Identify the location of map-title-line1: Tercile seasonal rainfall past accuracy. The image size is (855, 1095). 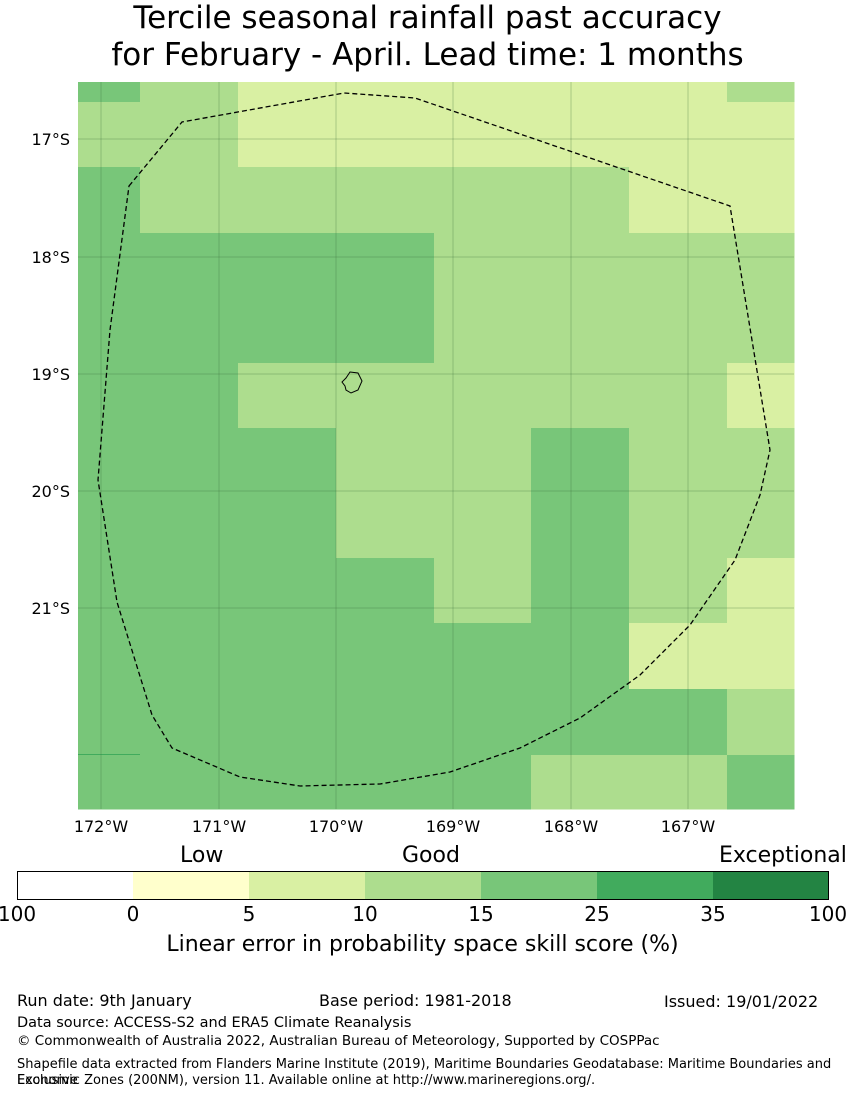
(427, 18).